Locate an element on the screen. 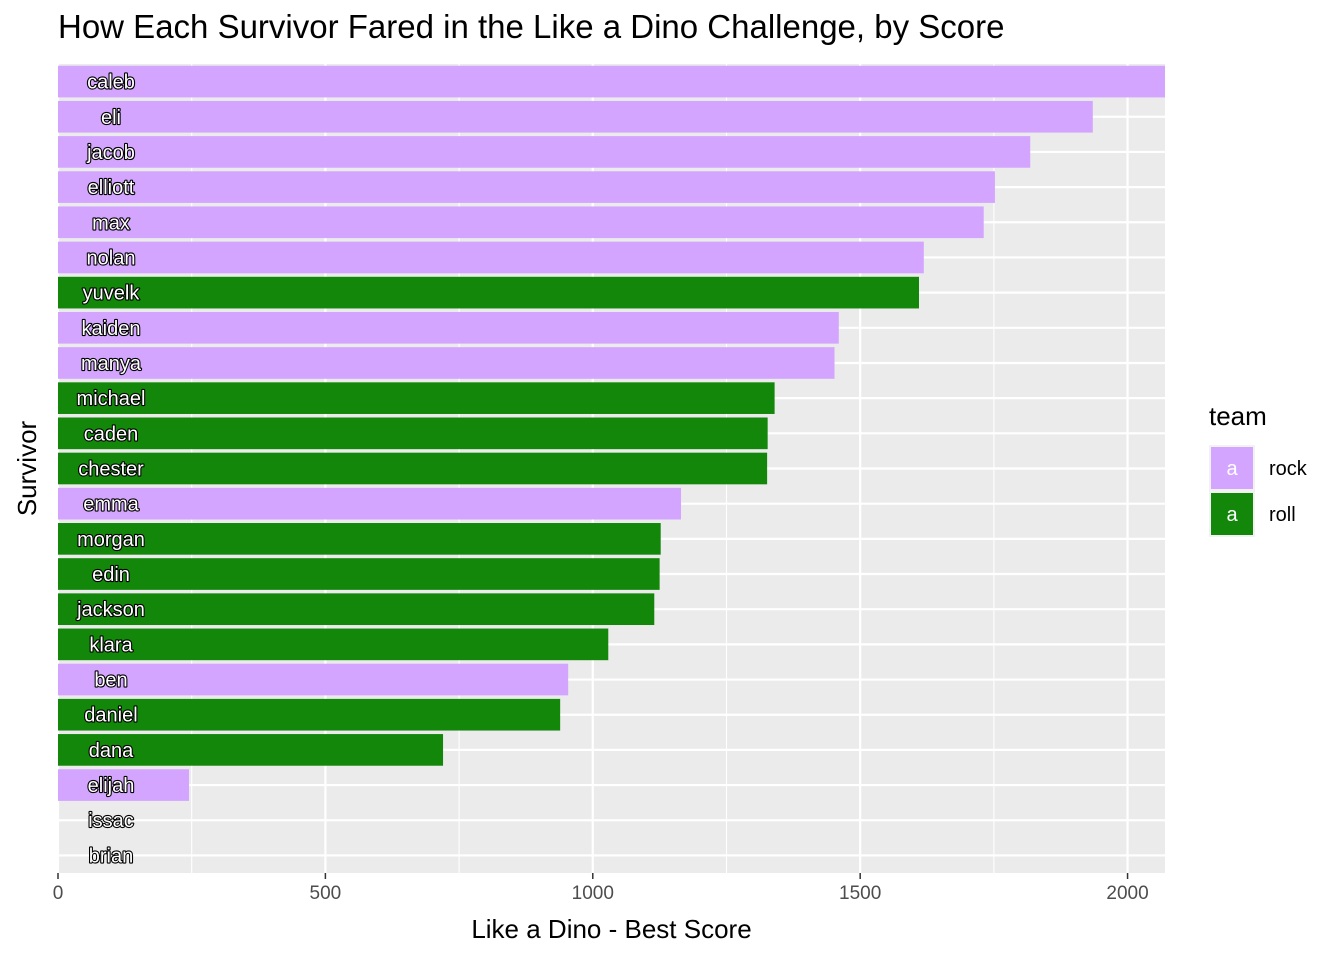  y-axis-title: Survivor is located at coordinates (27, 468).